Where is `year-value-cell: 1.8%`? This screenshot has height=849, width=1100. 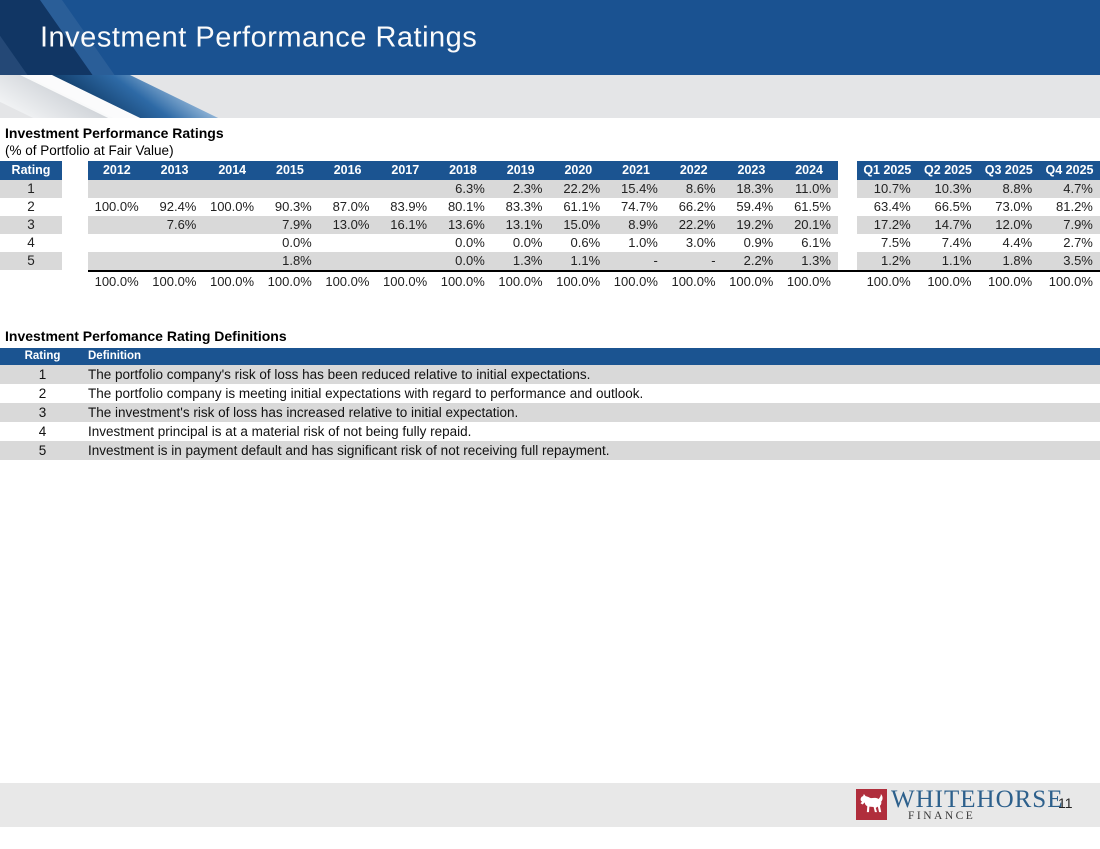
year-value-cell: 1.8% is located at coordinates (290, 261).